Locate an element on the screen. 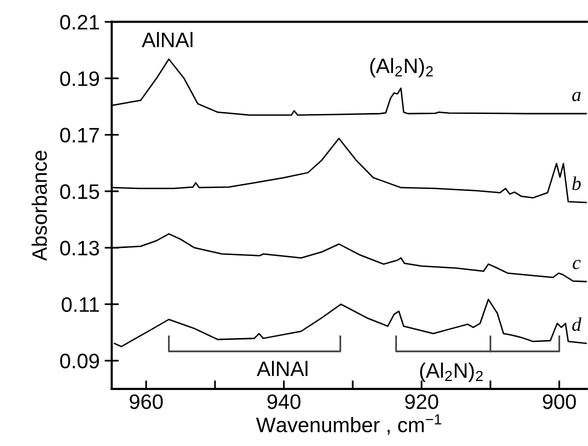 The height and width of the screenshot is (446, 588). y-tick-label: 0.11 is located at coordinates (80, 304).